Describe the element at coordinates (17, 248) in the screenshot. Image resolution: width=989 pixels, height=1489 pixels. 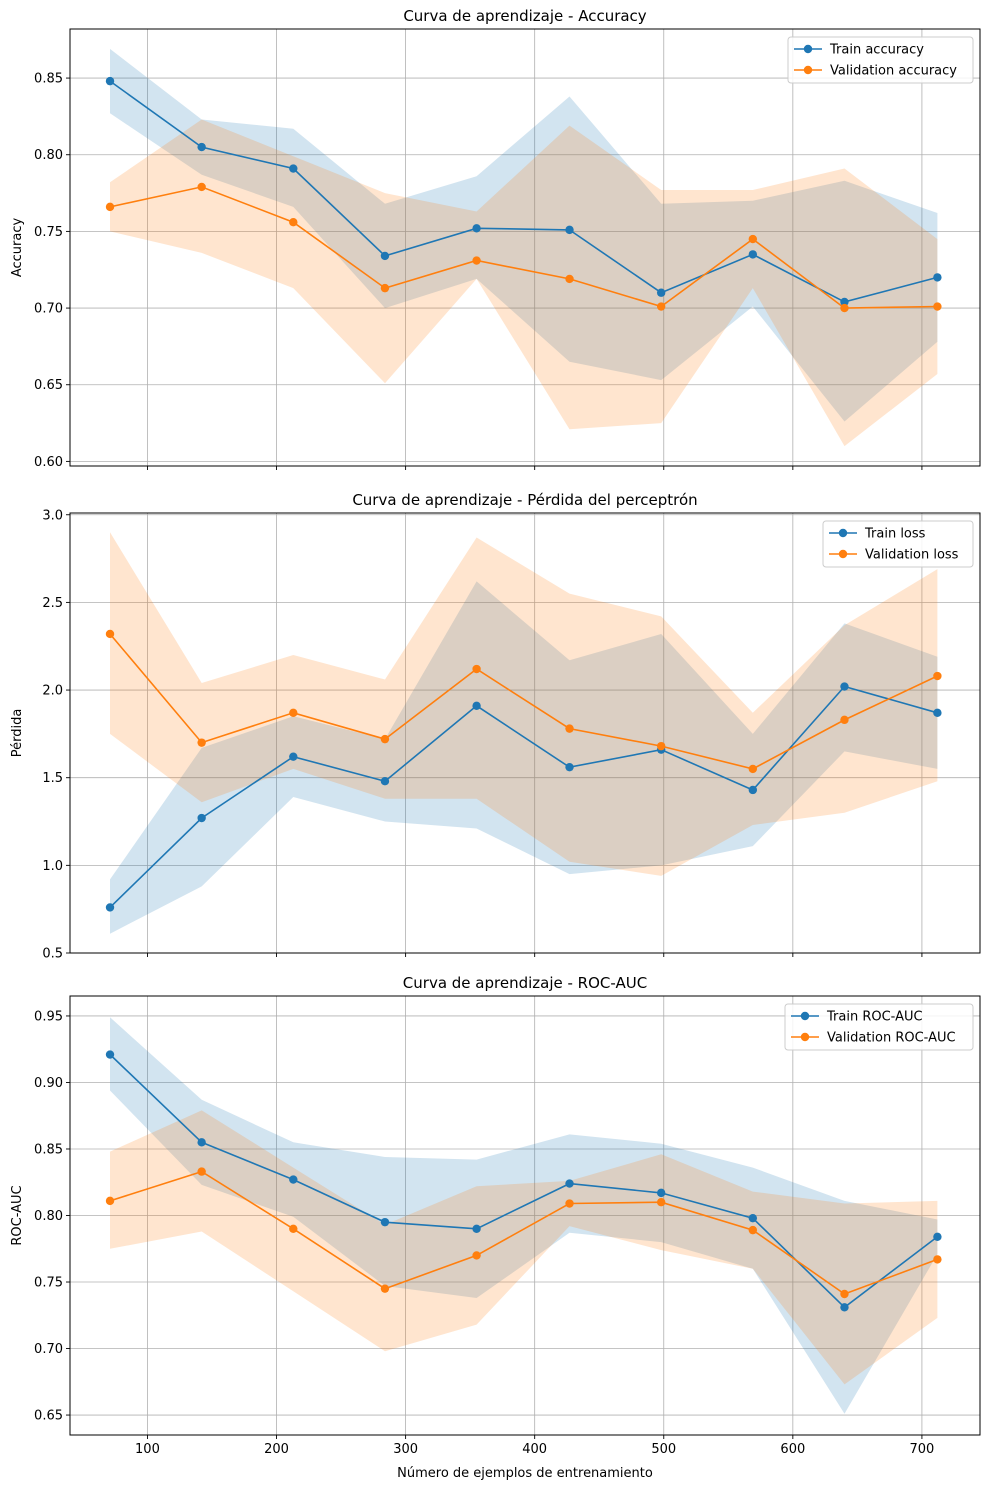
I see `y-axis-label: Accuracy` at that location.